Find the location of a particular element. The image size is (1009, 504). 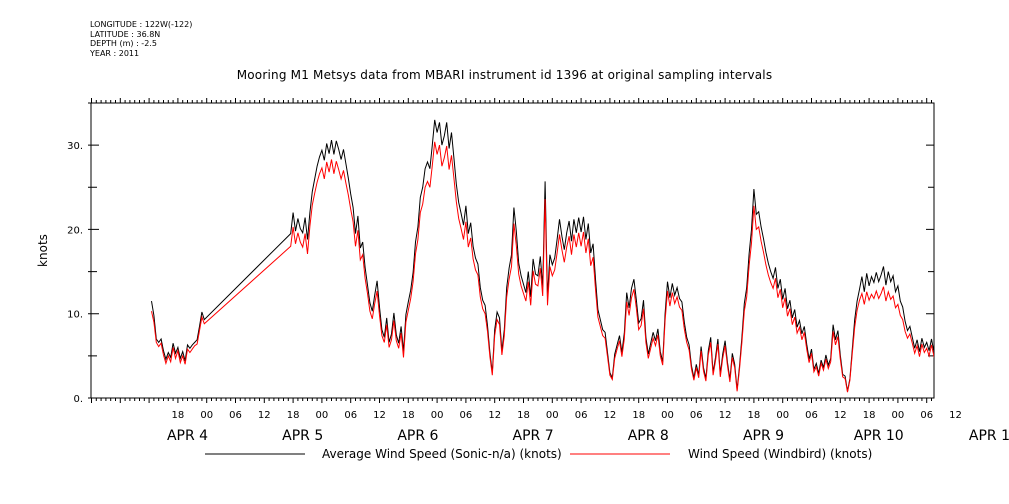

x-day-label: APR 10 is located at coordinates (879, 436).